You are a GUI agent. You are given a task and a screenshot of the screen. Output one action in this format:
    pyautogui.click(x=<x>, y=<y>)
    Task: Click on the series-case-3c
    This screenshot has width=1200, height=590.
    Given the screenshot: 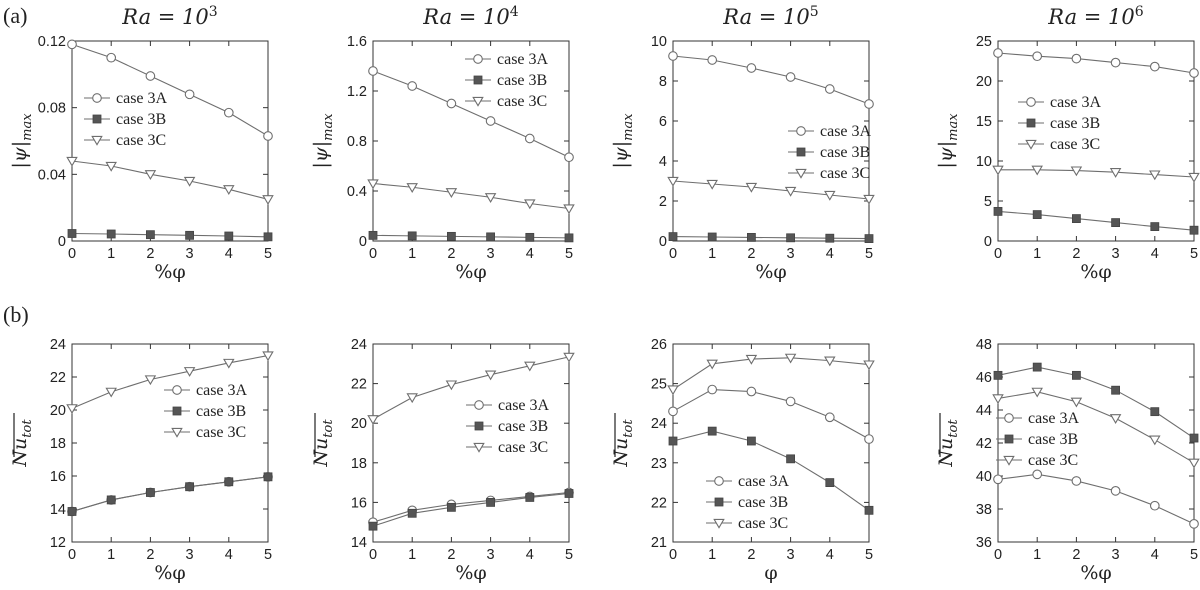 What is the action you would take?
    pyautogui.click(x=1096, y=174)
    